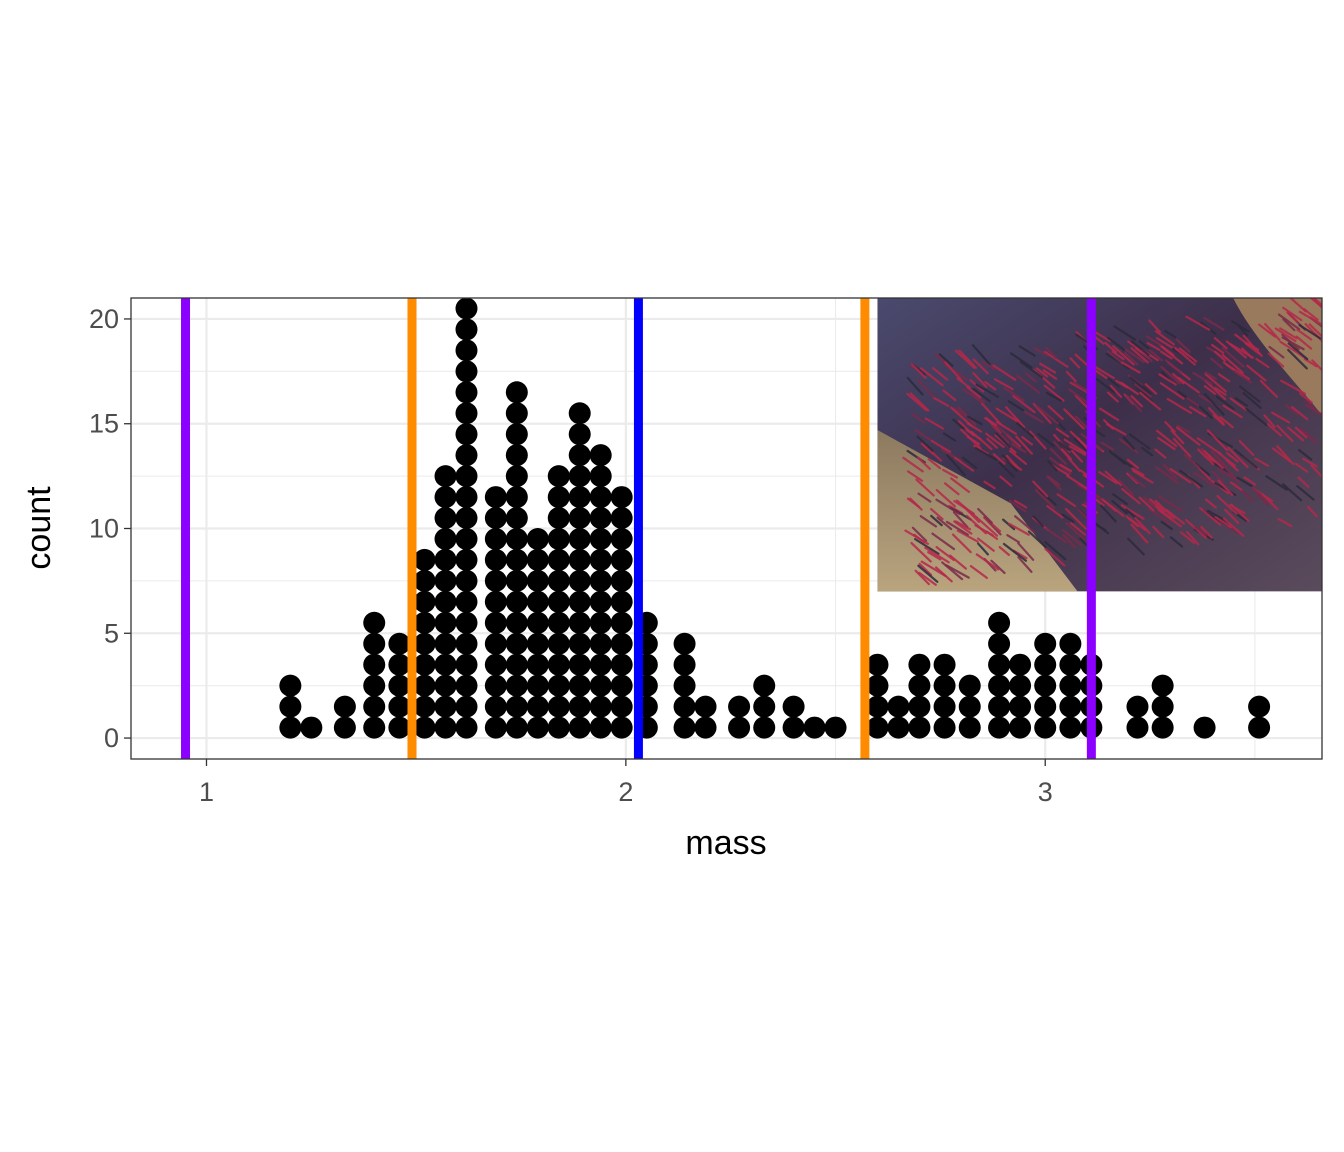  I want to click on salmon-photo-icon, so click(1099, 445).